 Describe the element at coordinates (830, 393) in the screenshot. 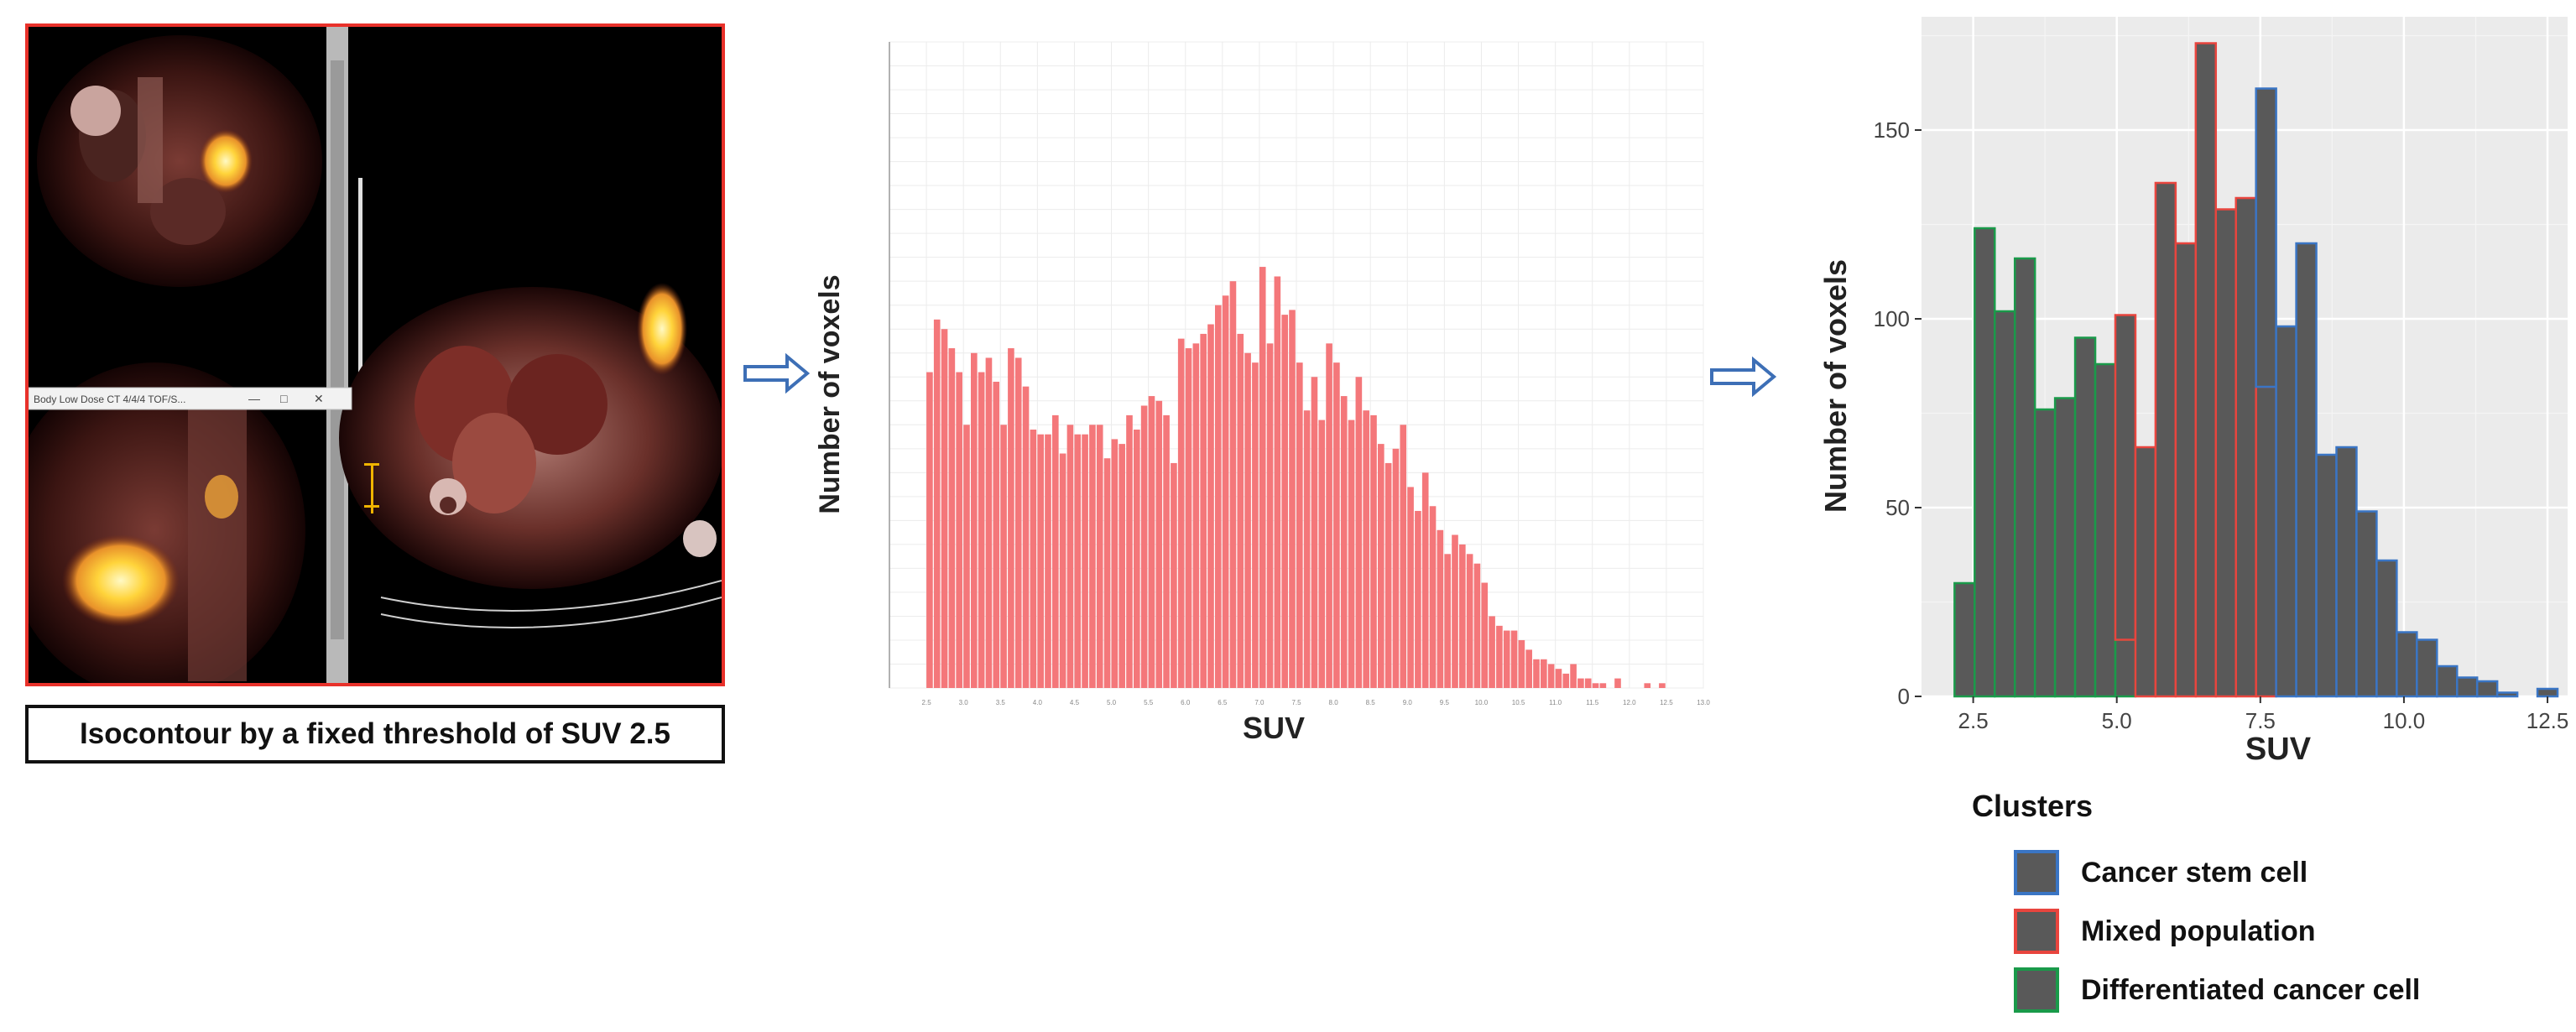

I see `histogram-y-axis-label: Number of voxels` at that location.